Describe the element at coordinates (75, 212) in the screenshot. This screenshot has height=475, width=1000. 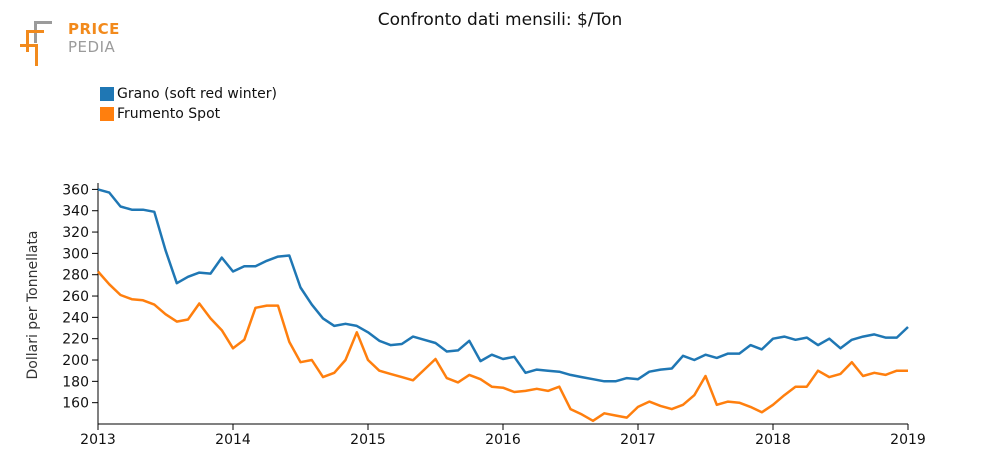
I see `y-tick-label: 340` at that location.